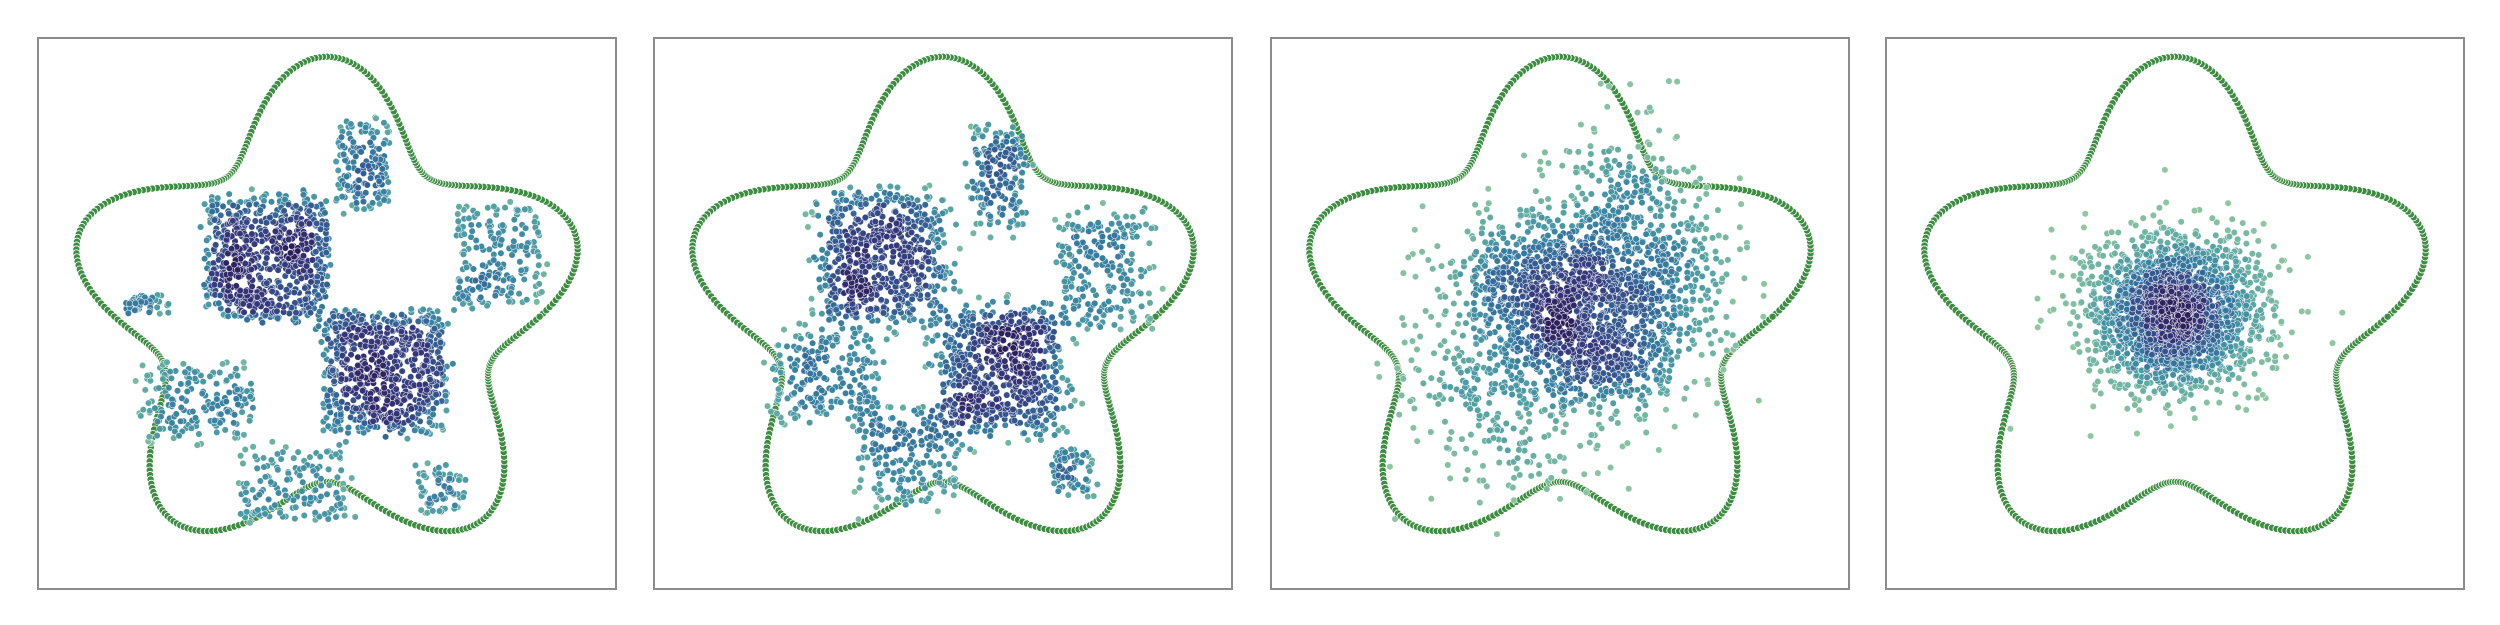 The image size is (2500, 625). Describe the element at coordinates (336, 320) in the screenshot. I see `sample-points` at that location.